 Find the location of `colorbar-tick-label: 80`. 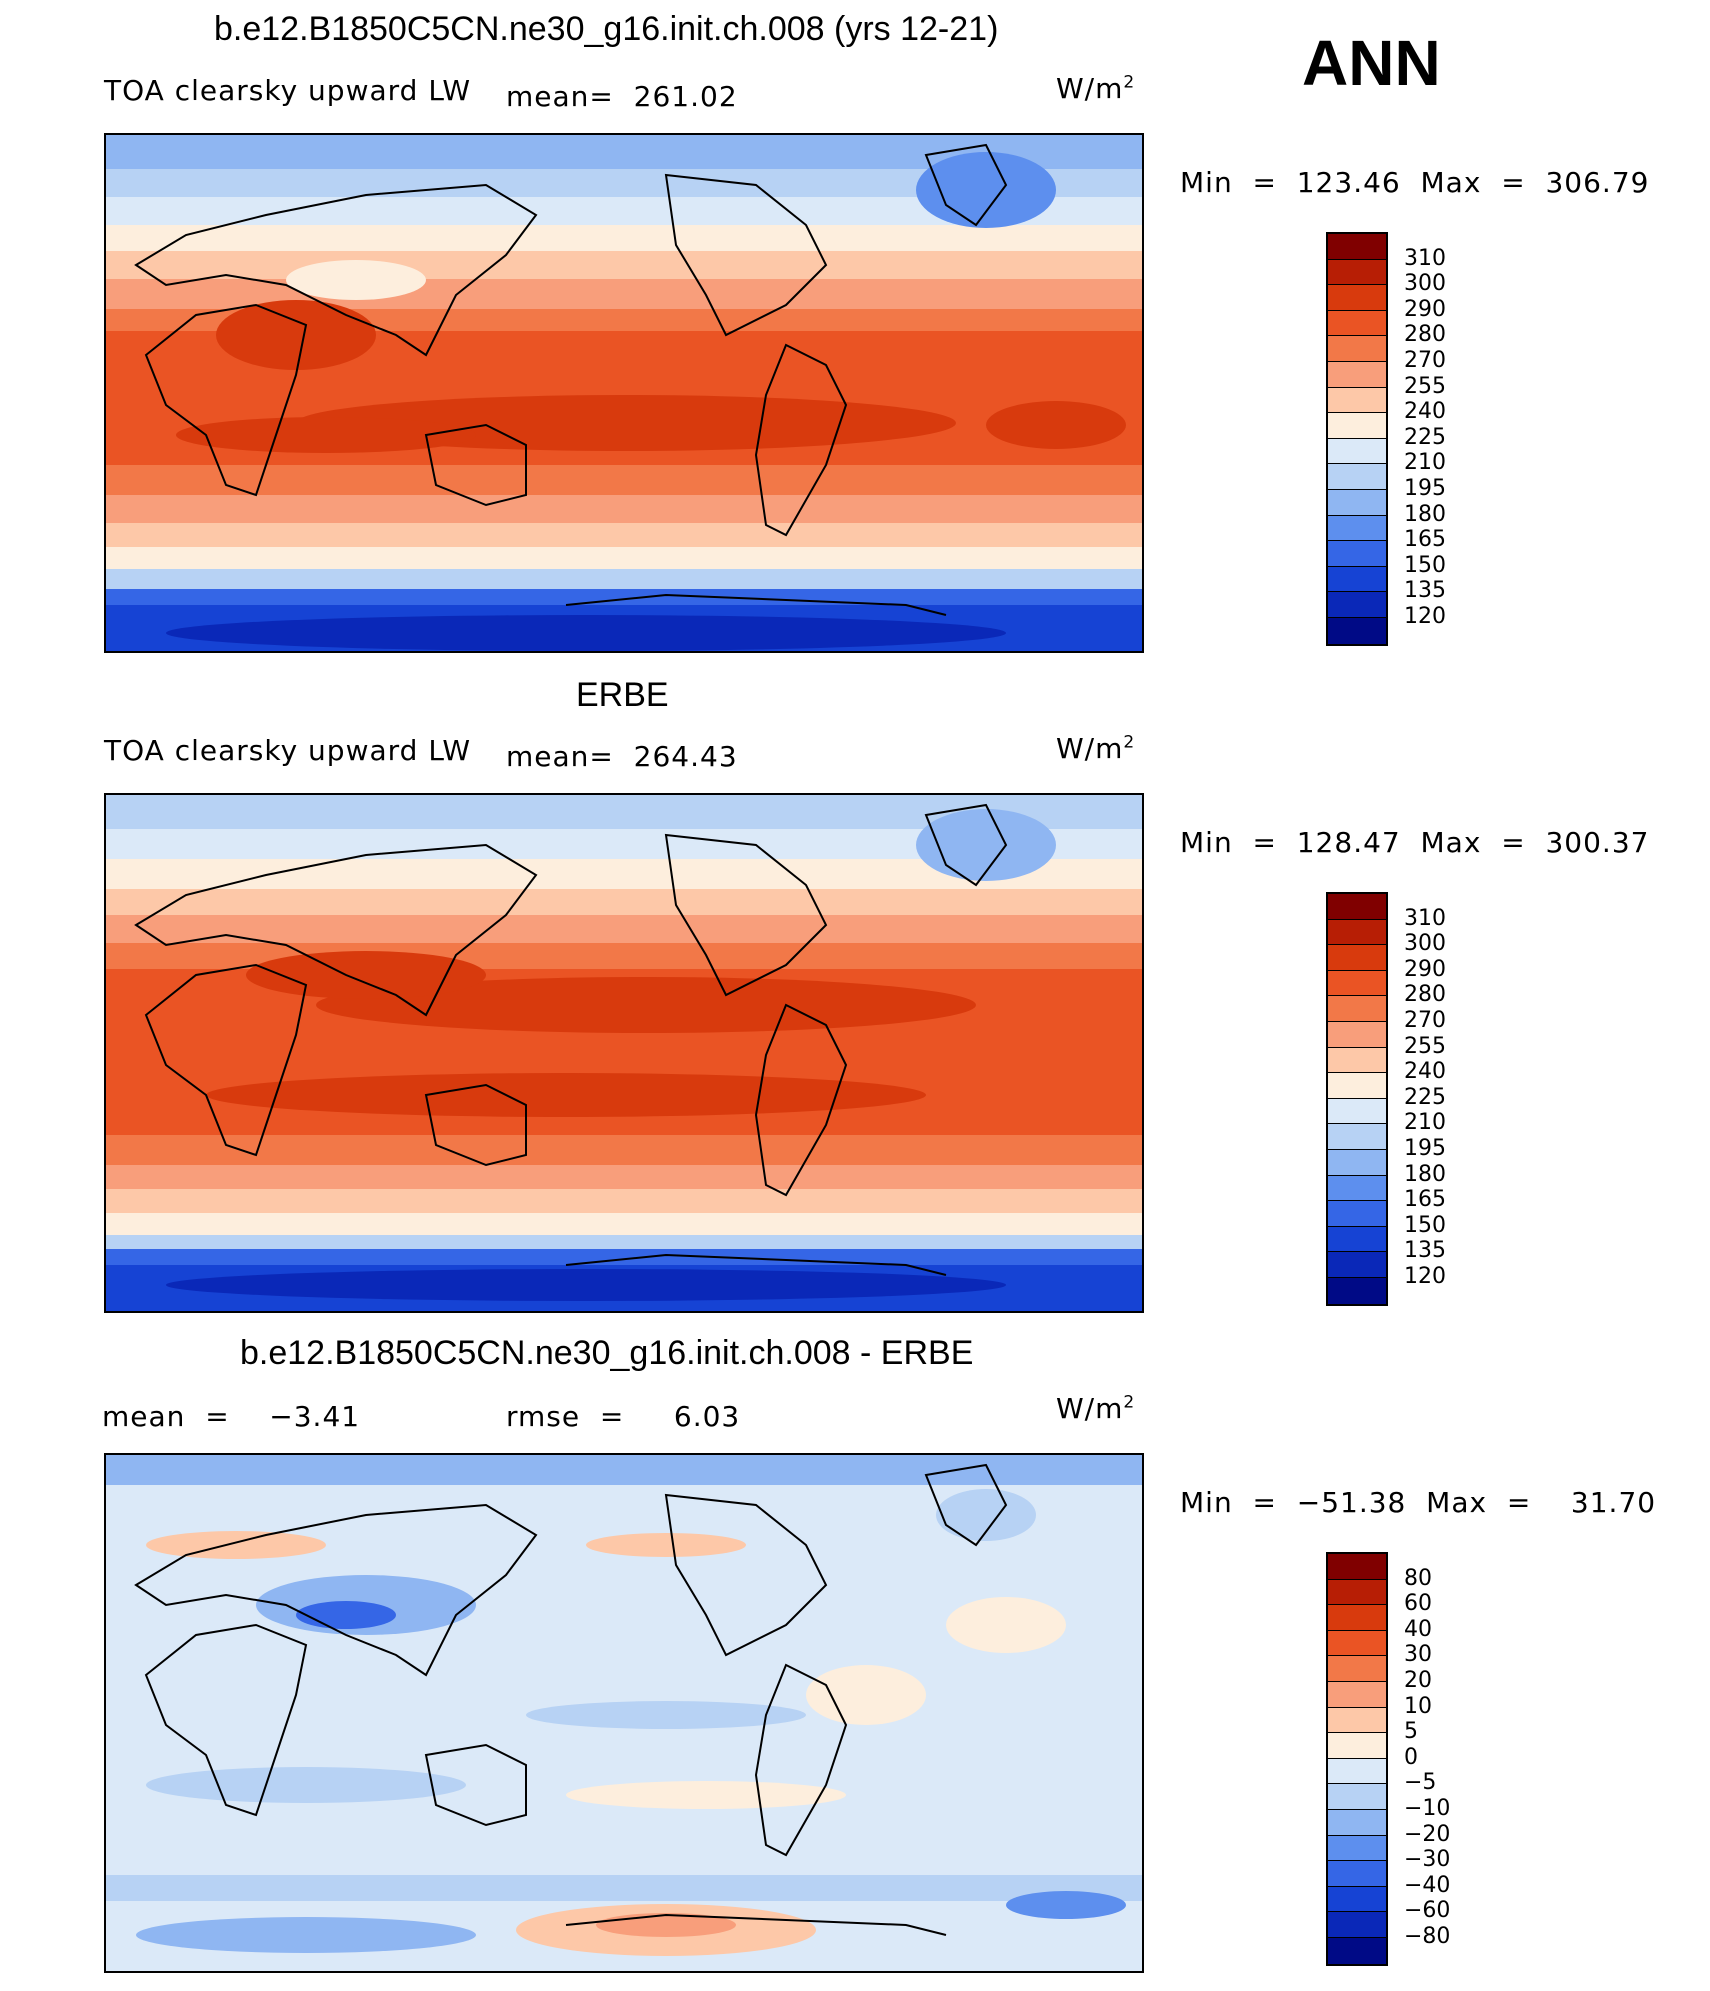

colorbar-tick-label: 80 is located at coordinates (1418, 1578).